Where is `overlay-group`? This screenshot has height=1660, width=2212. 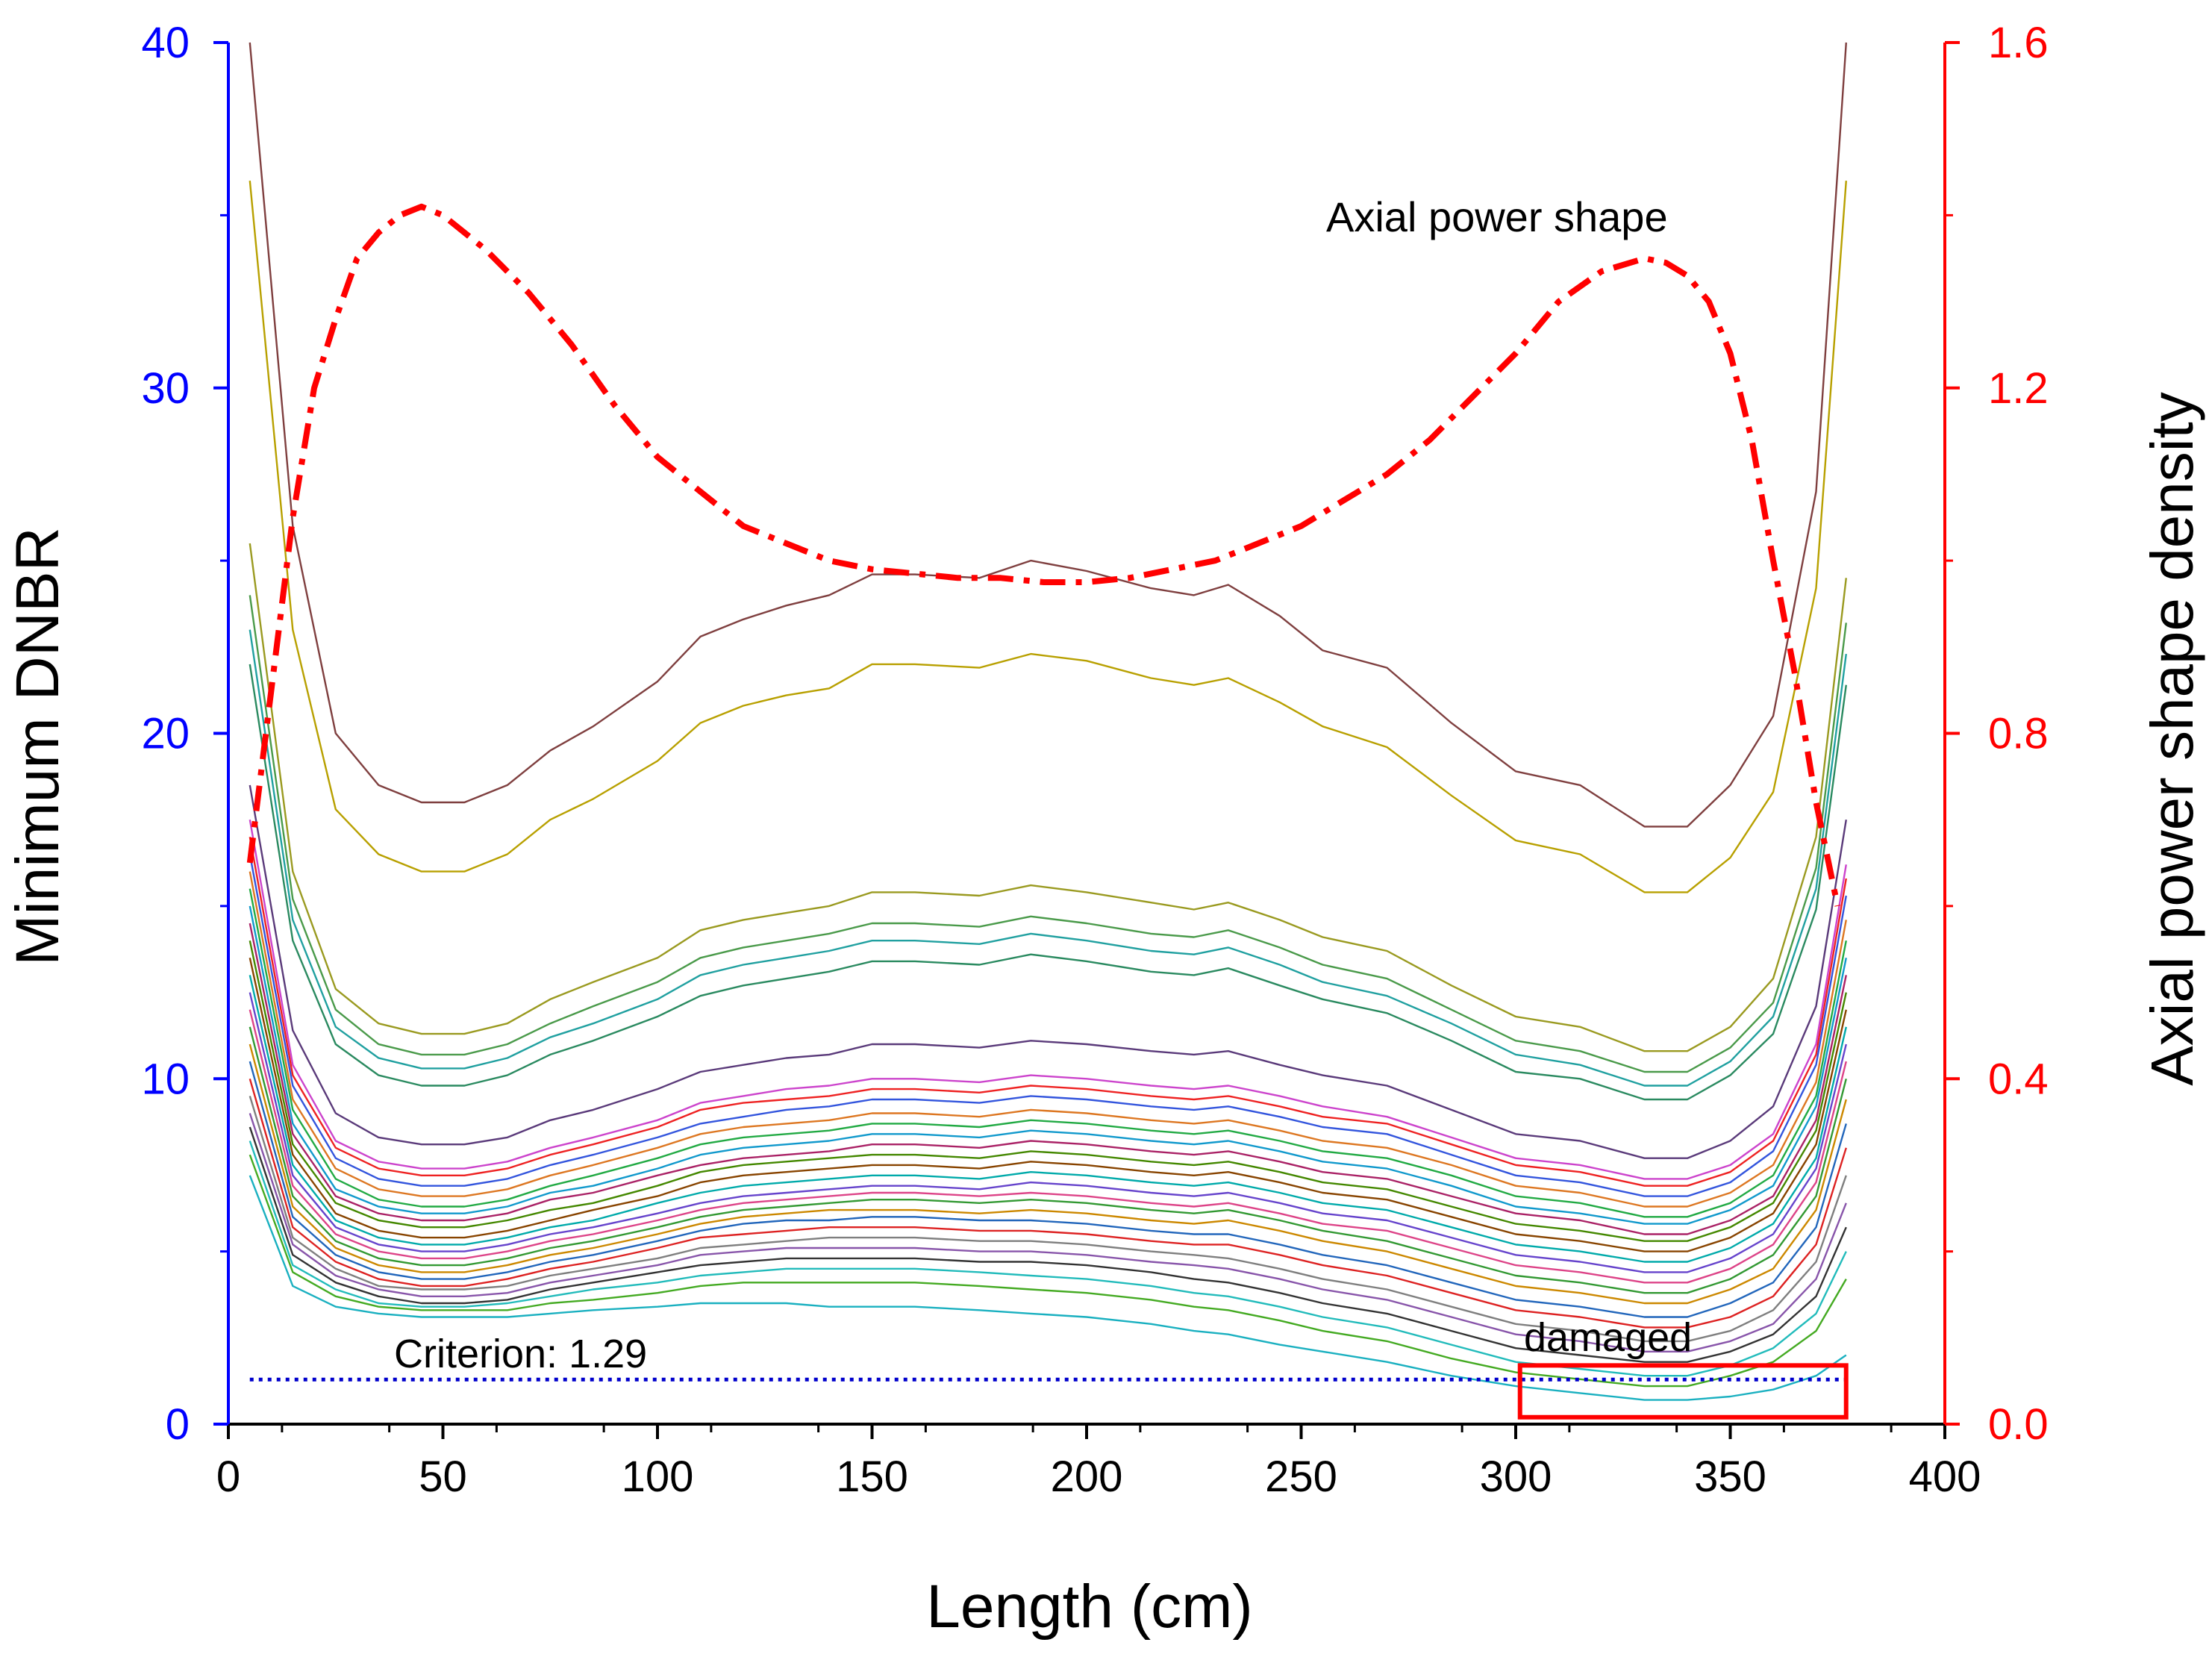 overlay-group is located at coordinates (1049, 1391).